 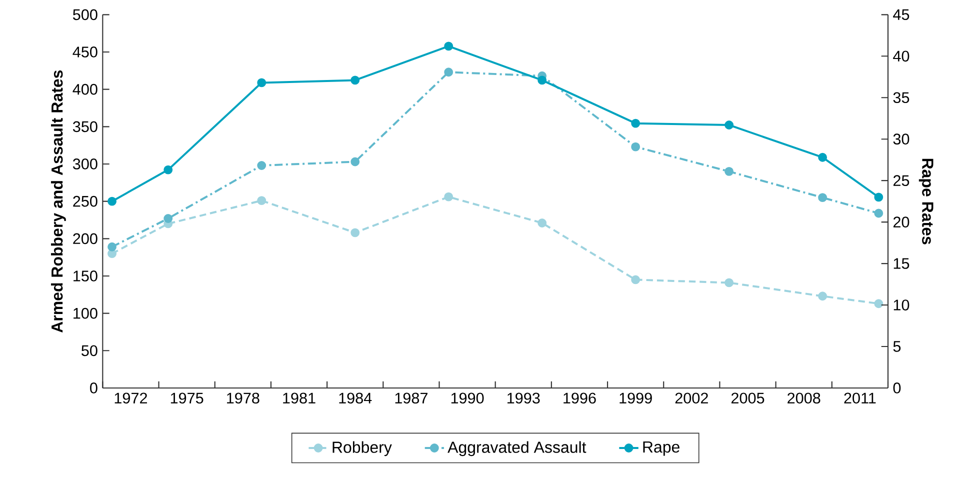 I want to click on y-tick-label: 350, so click(x=85, y=126).